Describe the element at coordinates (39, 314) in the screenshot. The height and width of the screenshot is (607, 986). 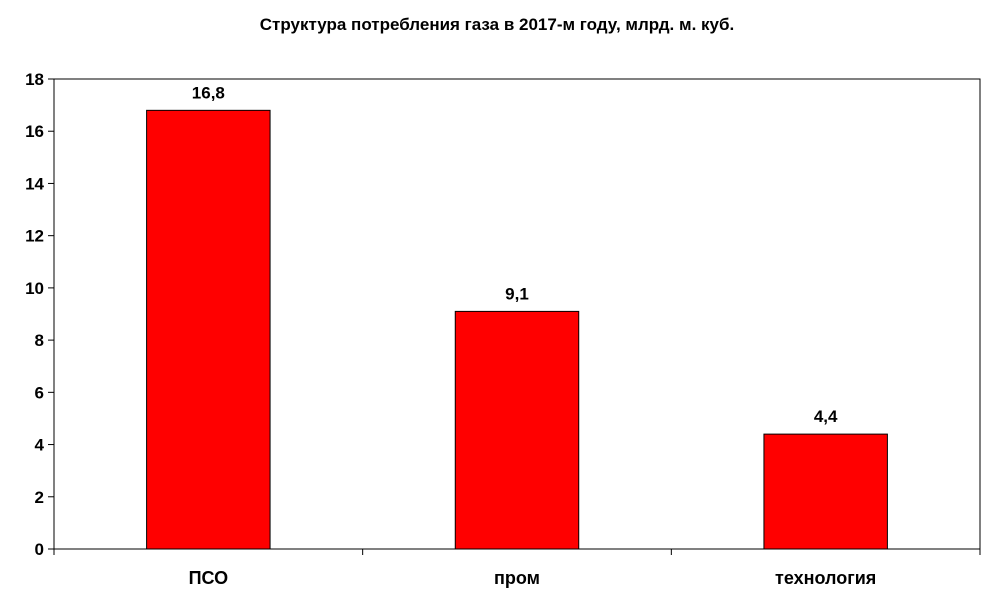
I see `y-axis: 0 2 4 6 8 10 12 14 16 18` at that location.